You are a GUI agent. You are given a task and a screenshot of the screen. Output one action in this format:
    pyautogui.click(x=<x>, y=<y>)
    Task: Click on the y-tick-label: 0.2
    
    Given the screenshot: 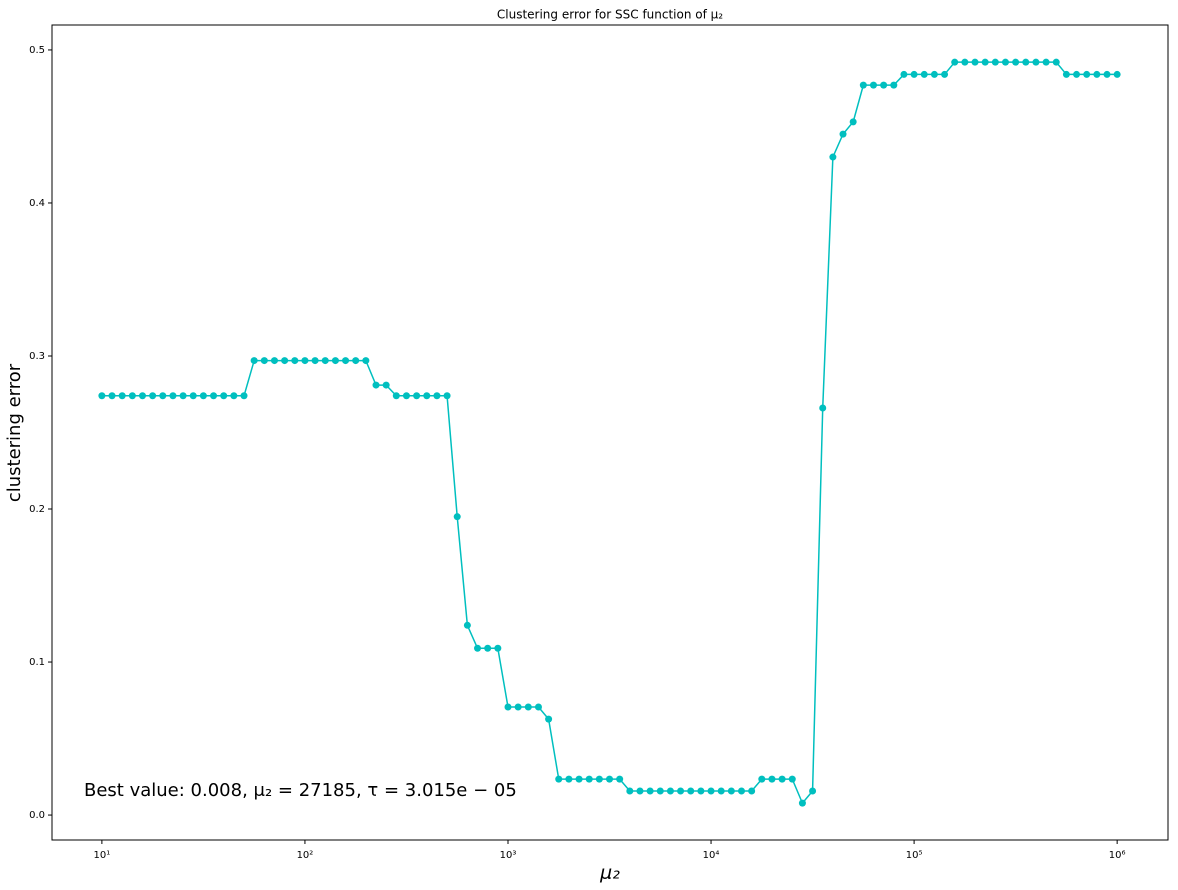 What is the action you would take?
    pyautogui.click(x=37, y=509)
    